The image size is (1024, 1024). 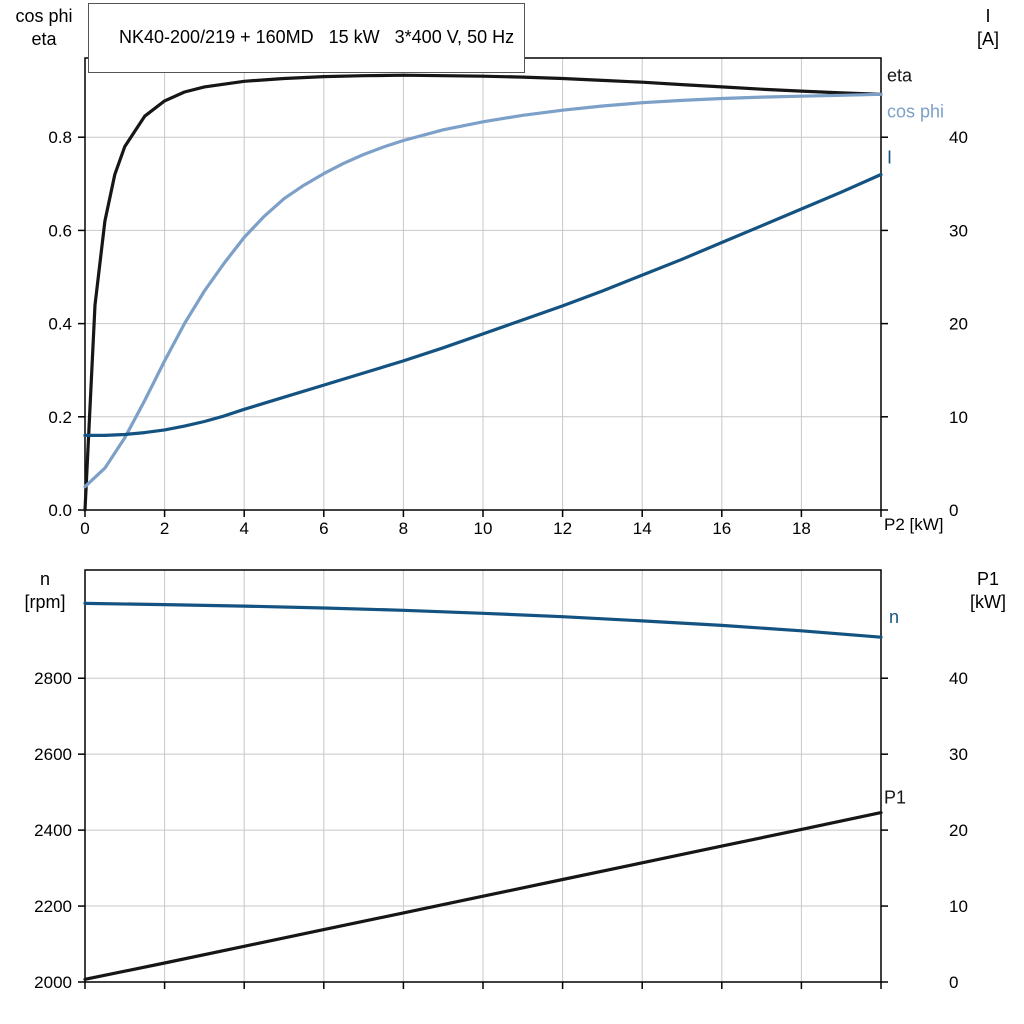 What do you see at coordinates (45, 602) in the screenshot?
I see `n-axis-title-line2: [rpm]` at bounding box center [45, 602].